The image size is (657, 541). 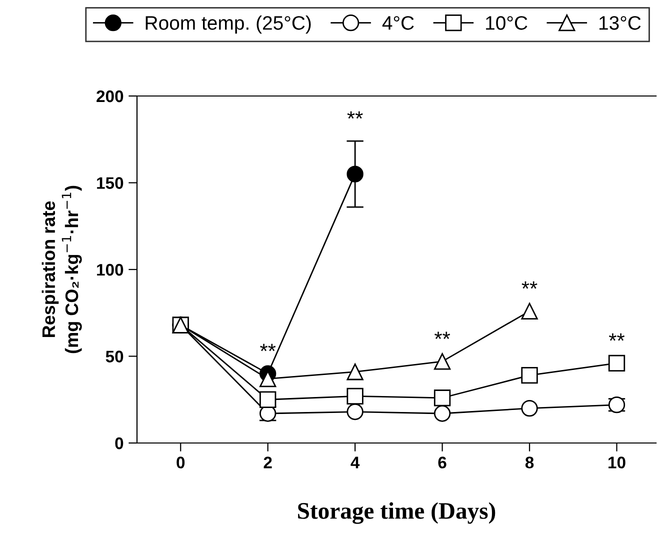 I want to click on legend-label: 10°C, so click(x=507, y=23).